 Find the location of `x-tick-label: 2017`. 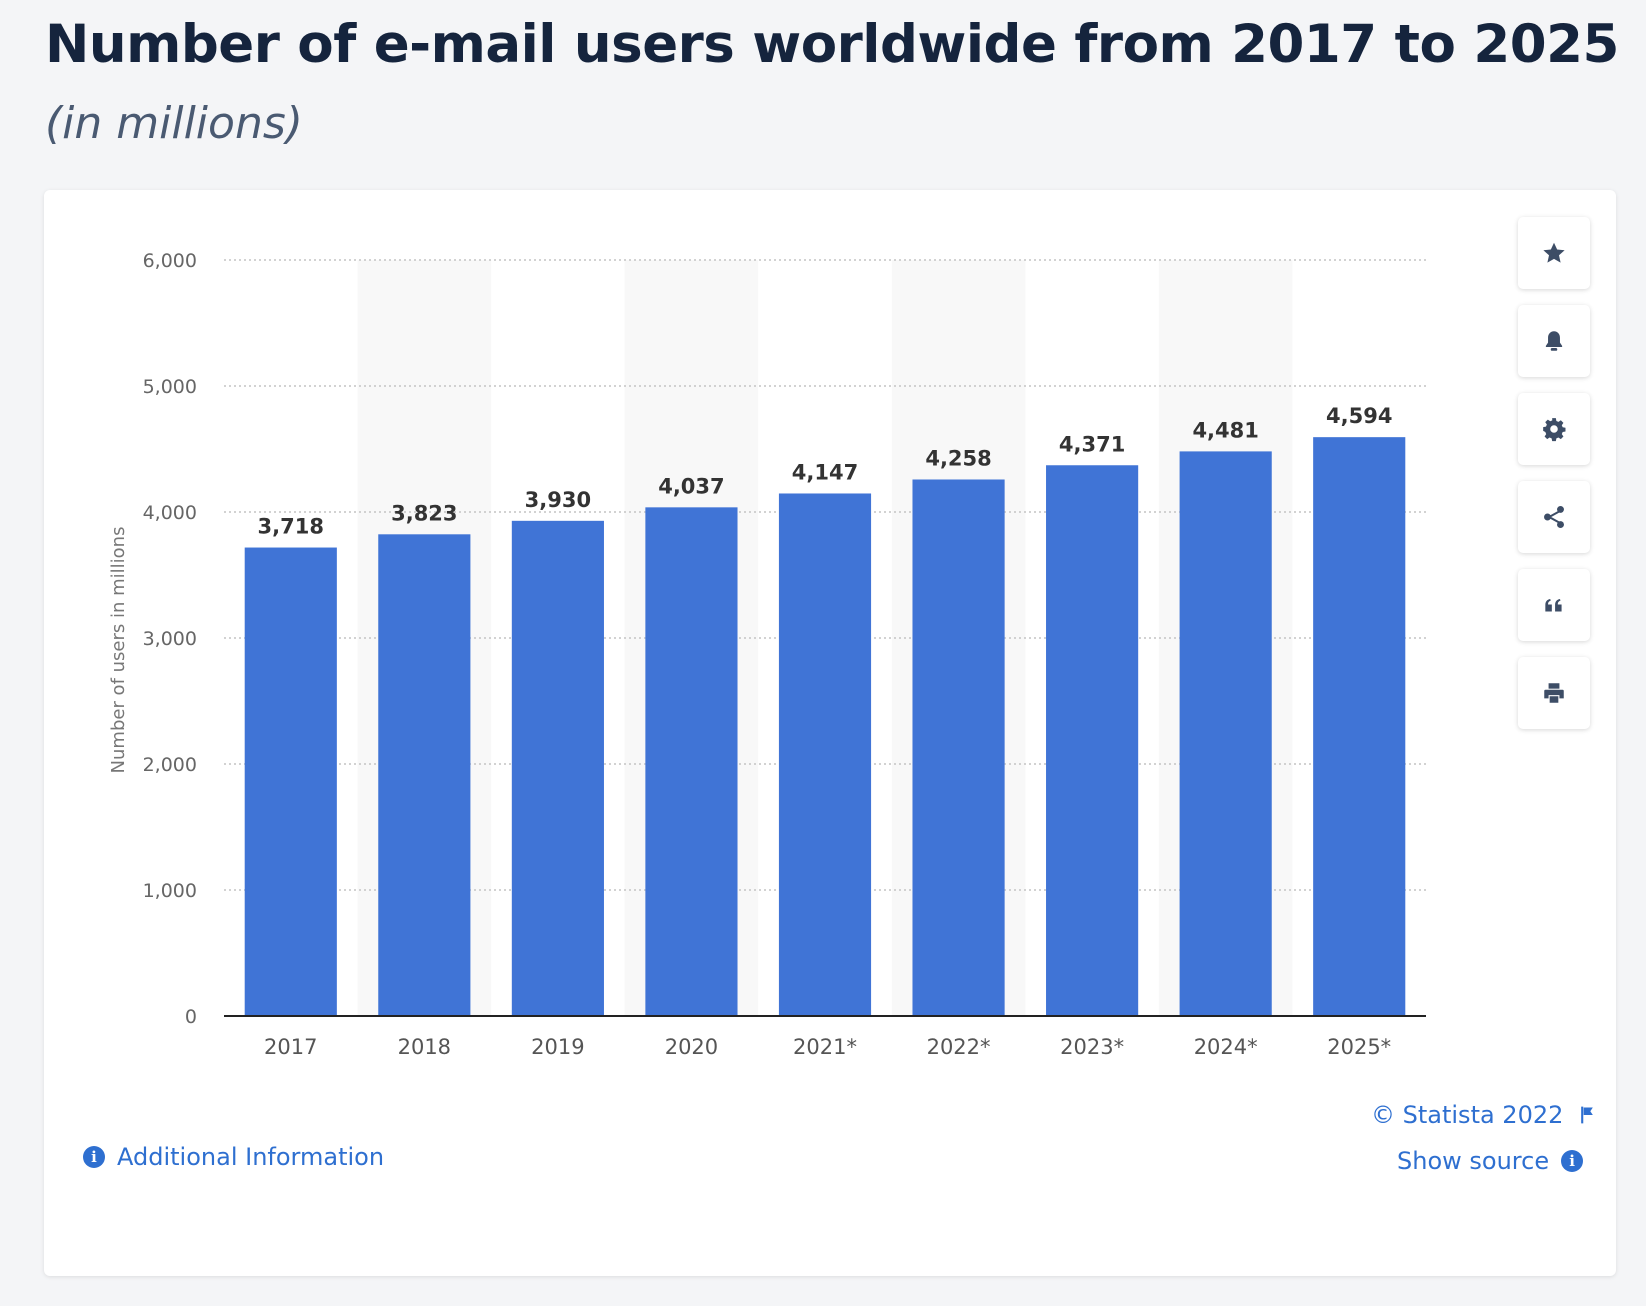

x-tick-label: 2017 is located at coordinates (290, 1047).